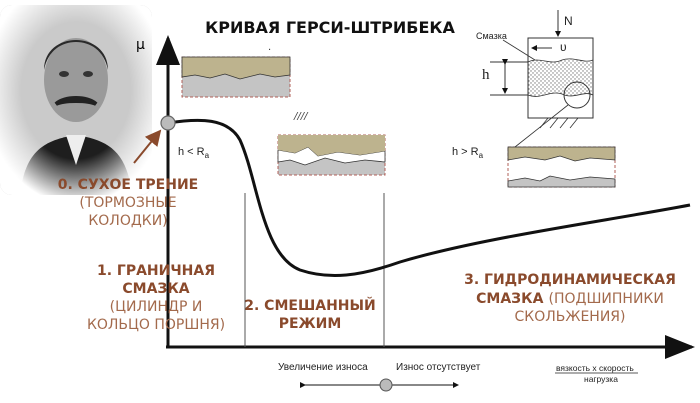  Describe the element at coordinates (563, 47) in the screenshot. I see `velocity-label: υ` at that location.